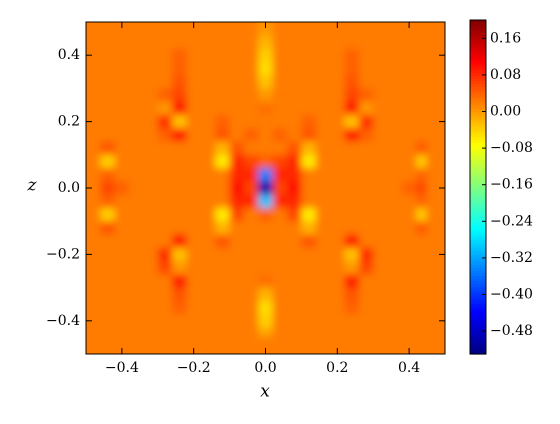 The height and width of the screenshot is (424, 560). Describe the element at coordinates (69, 55) in the screenshot. I see `y-tick-label: 0.4` at that location.